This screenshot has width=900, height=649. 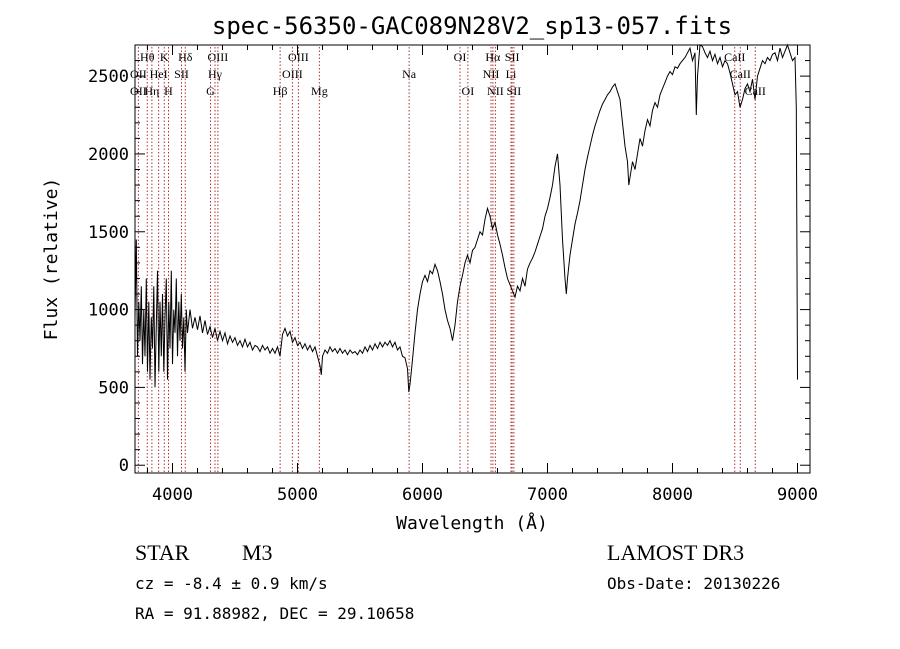 I want to click on spectral-line-label: Hγ, so click(x=215, y=74).